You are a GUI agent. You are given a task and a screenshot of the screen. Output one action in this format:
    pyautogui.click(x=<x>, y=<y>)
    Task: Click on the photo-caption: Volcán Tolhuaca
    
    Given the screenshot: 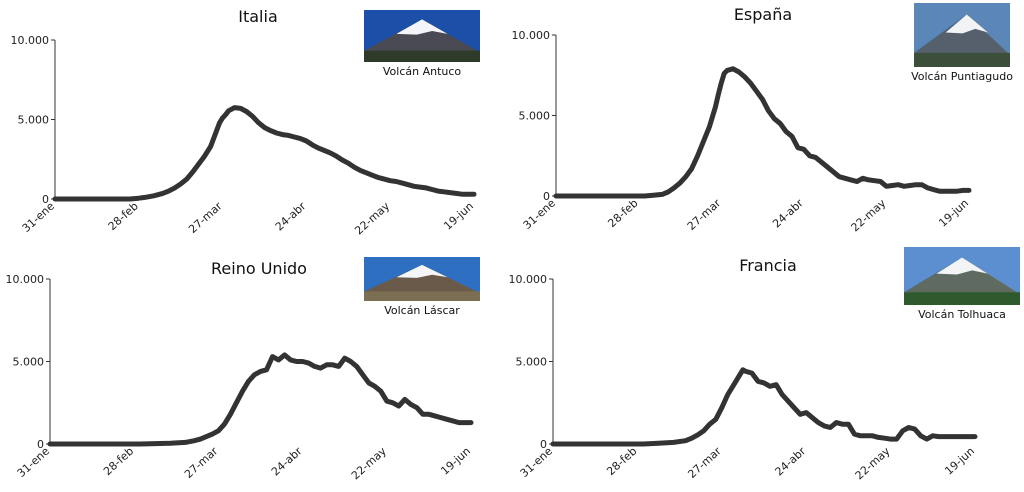 What is the action you would take?
    pyautogui.click(x=962, y=314)
    